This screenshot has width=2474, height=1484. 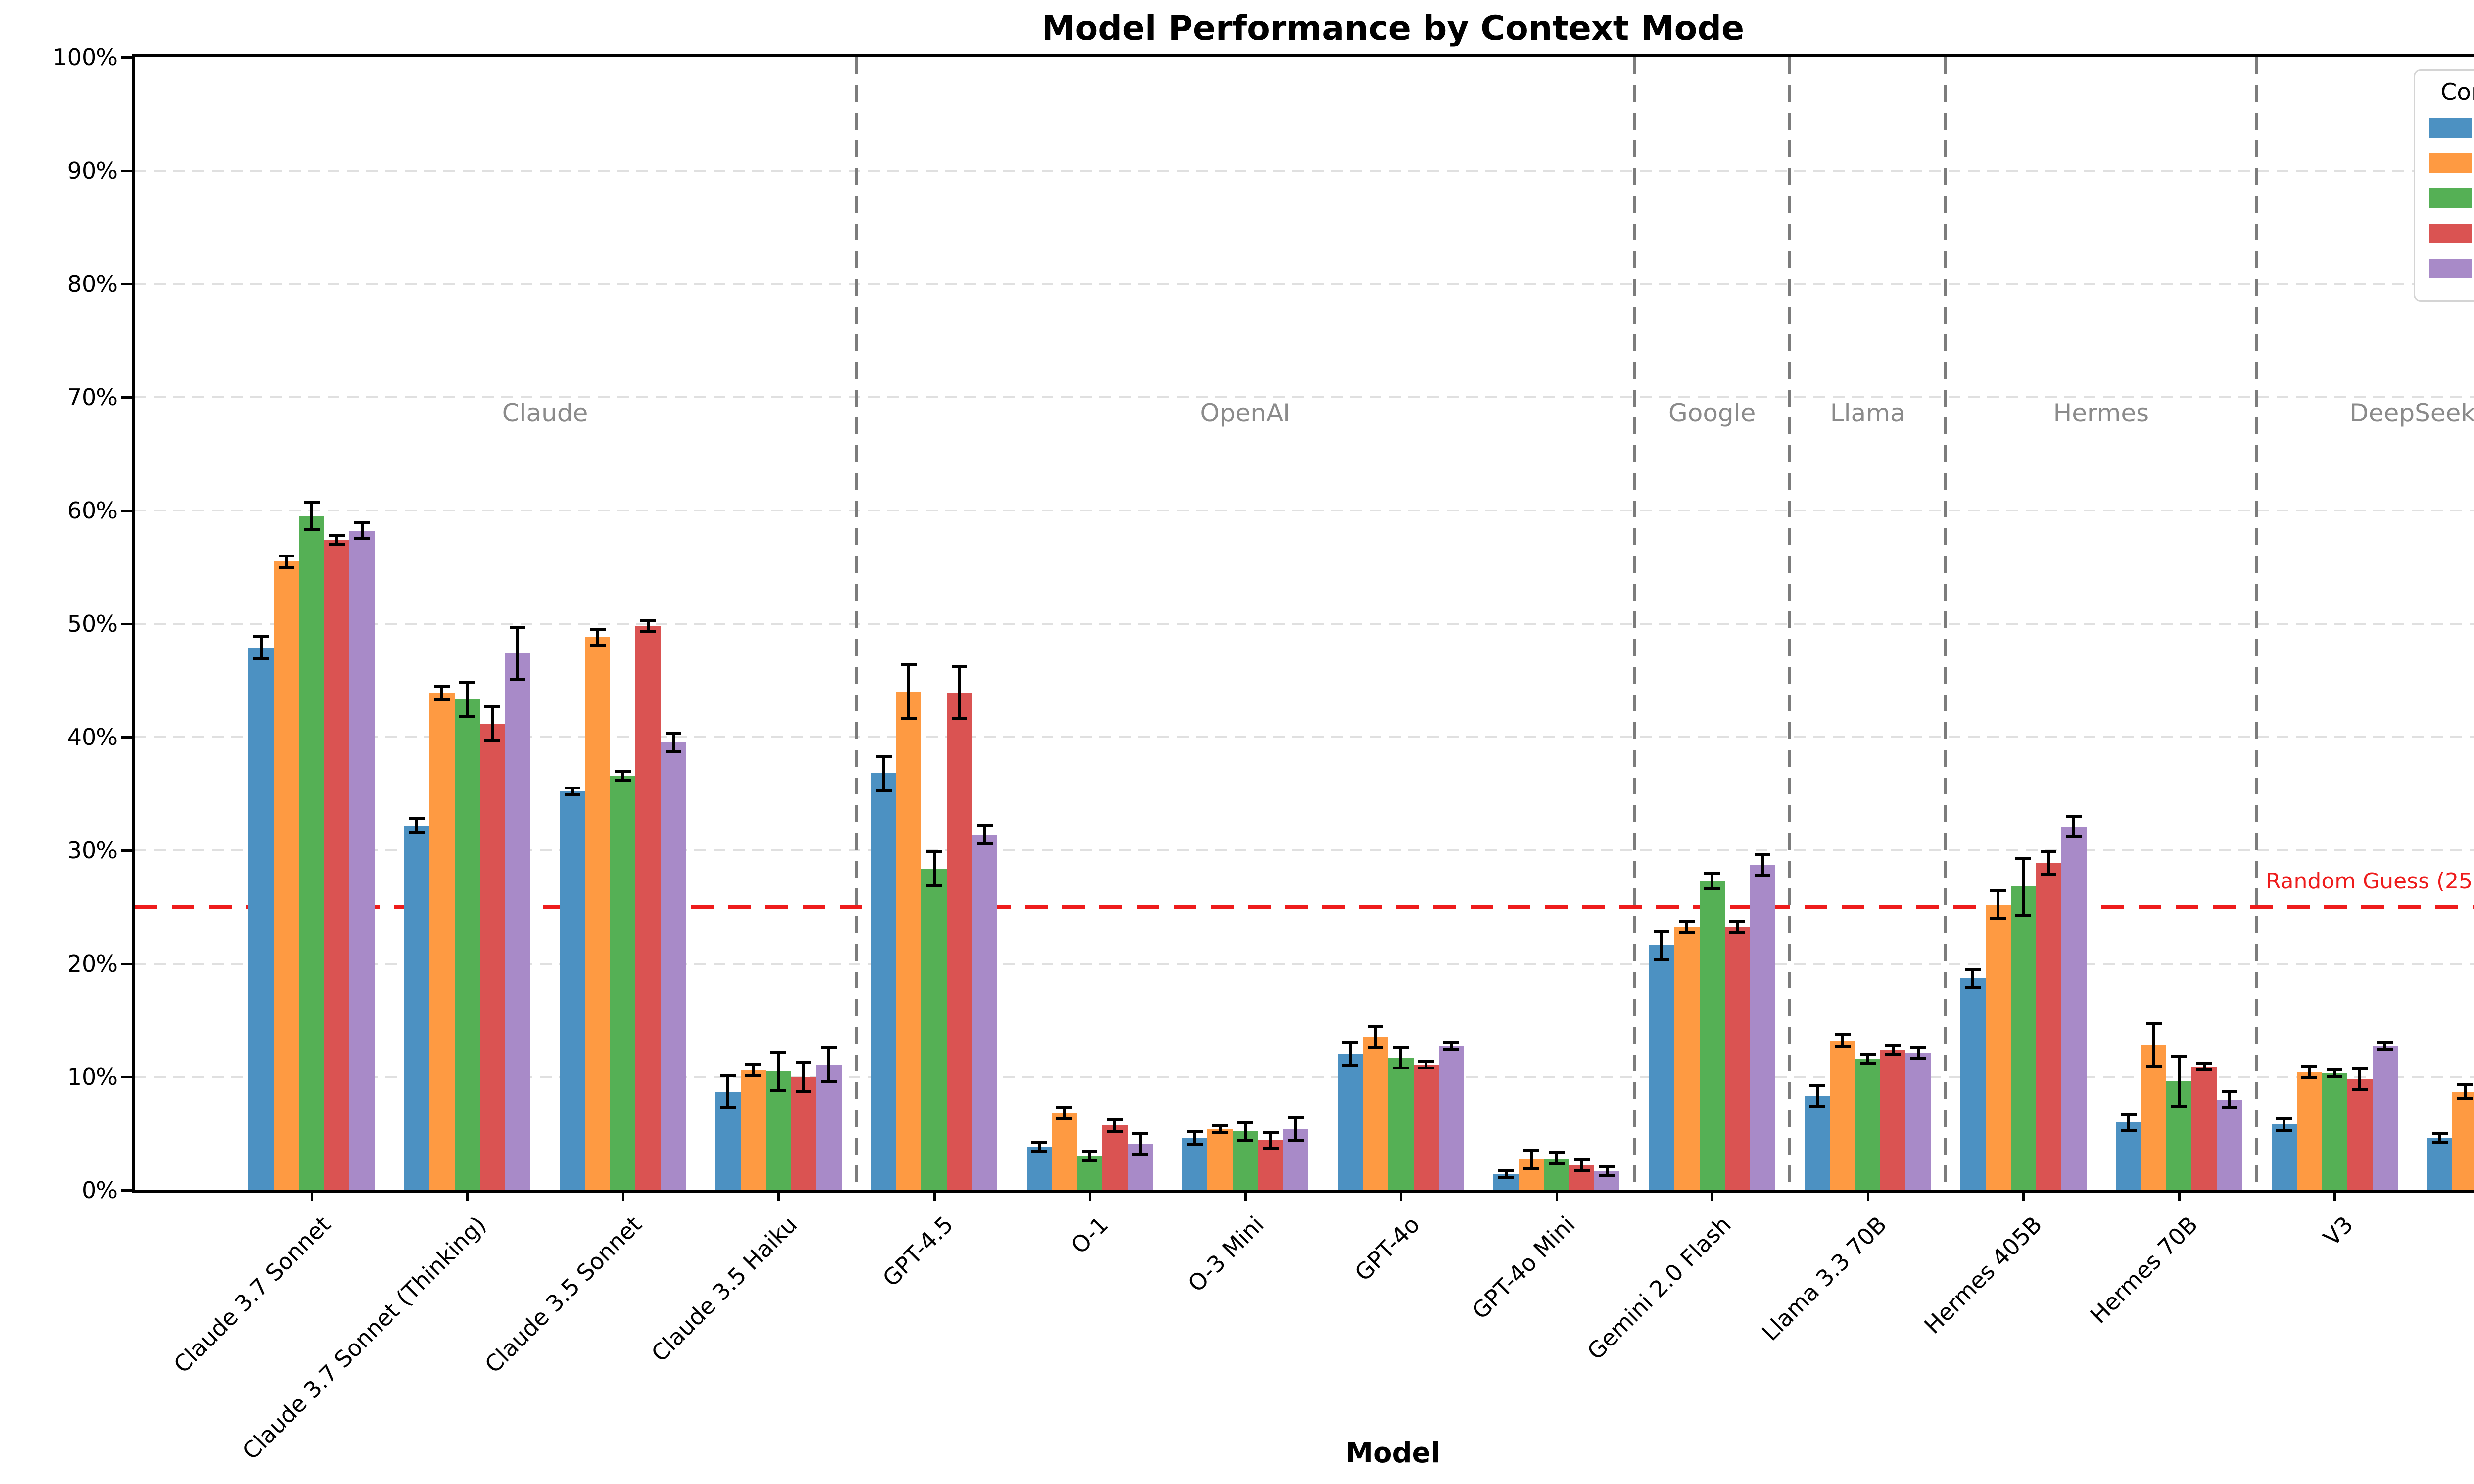 I want to click on group-label: Llama, so click(x=1868, y=413).